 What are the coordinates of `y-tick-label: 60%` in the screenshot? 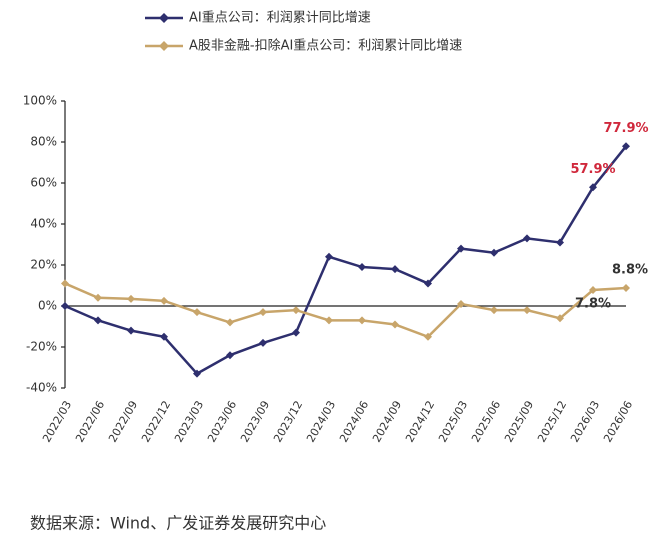 It's located at (43, 183).